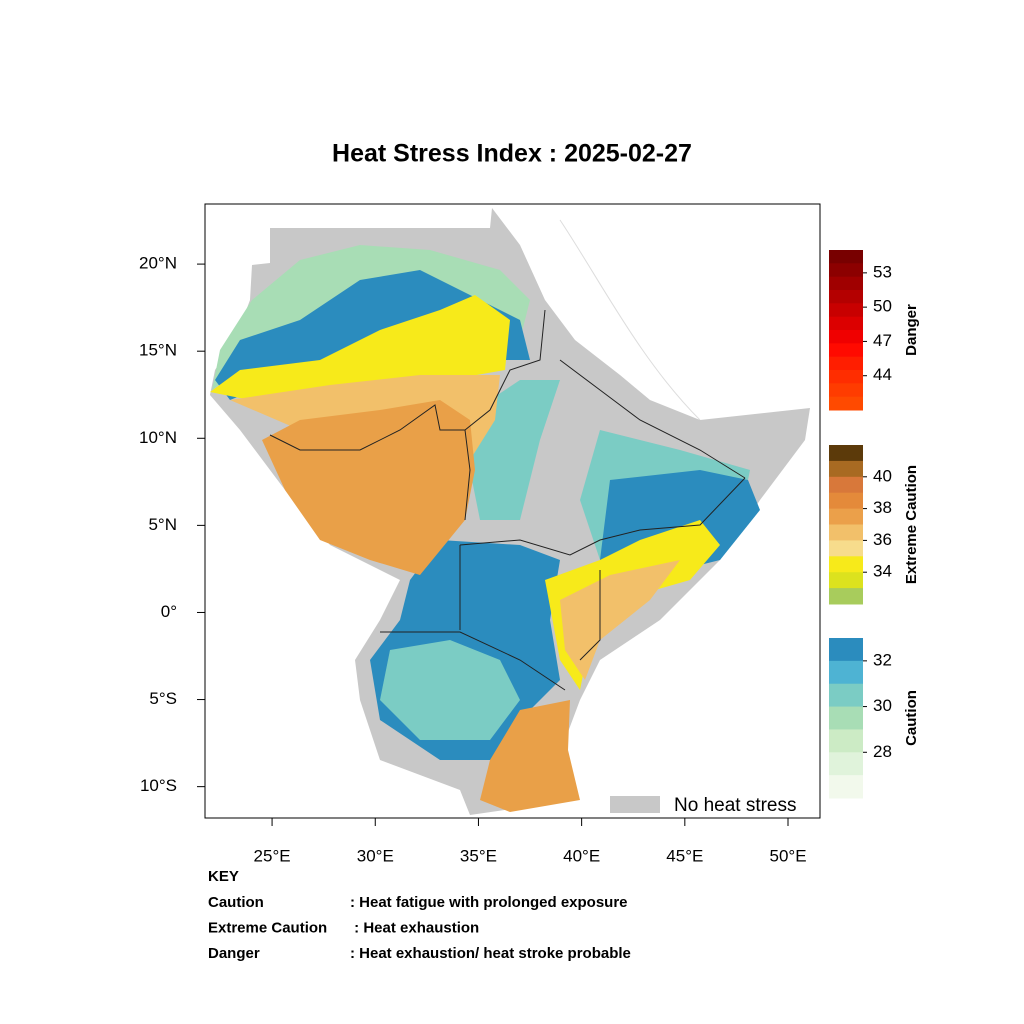  I want to click on x-tick-label: 35°E, so click(478, 855).